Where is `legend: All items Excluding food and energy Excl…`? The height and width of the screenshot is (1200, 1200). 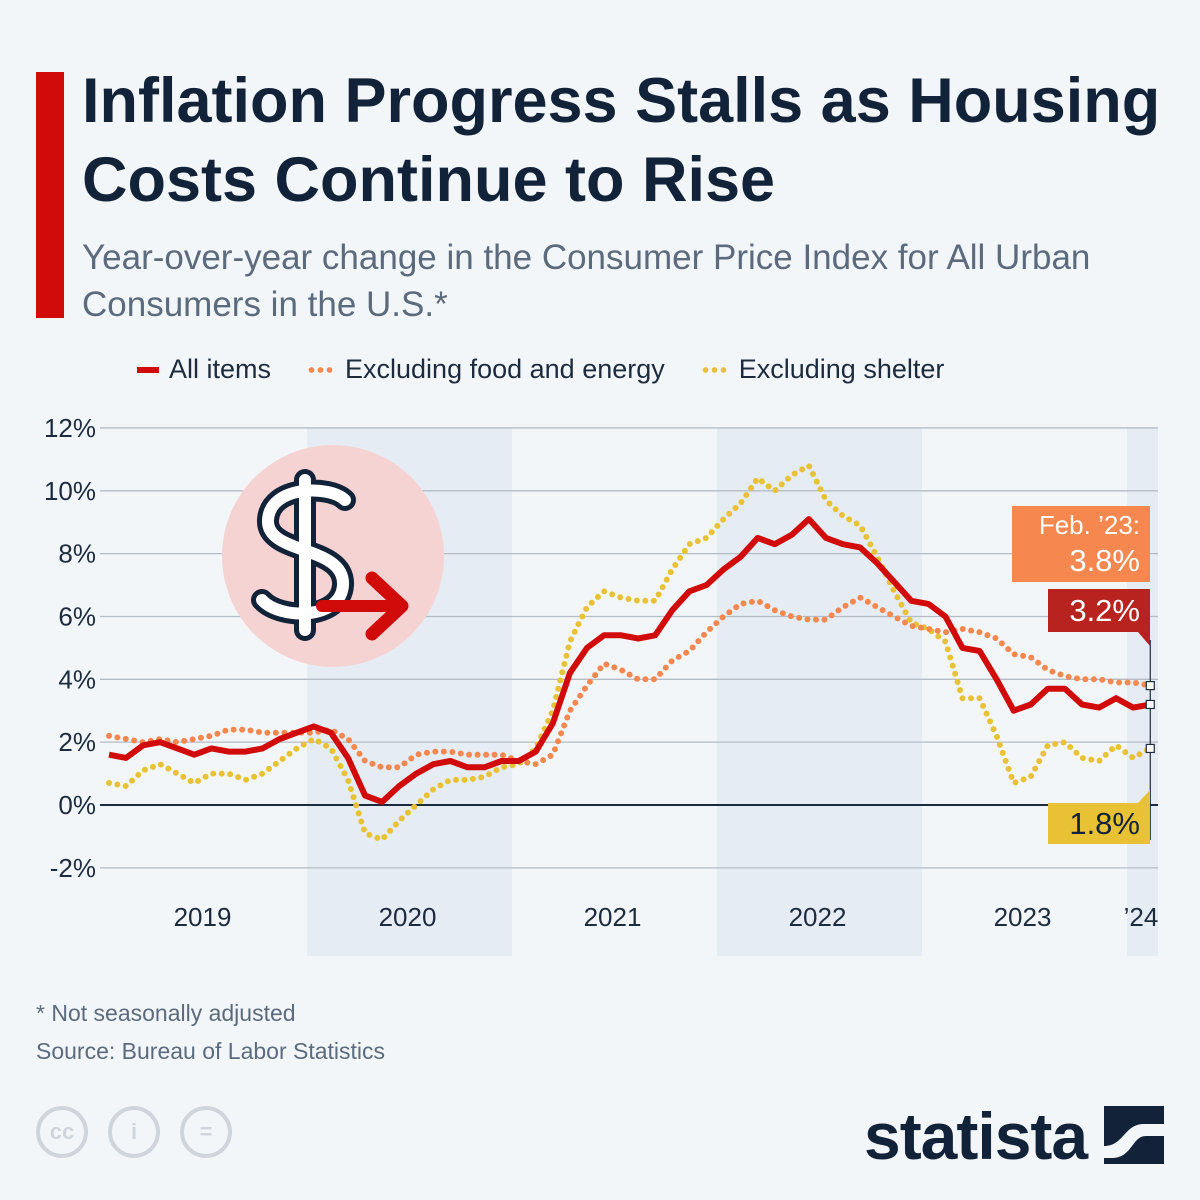 legend: All items Excluding food and energy Excl… is located at coordinates (540, 369).